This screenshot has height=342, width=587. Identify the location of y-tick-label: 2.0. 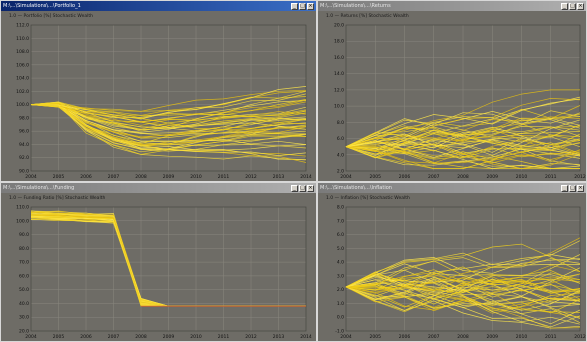
(340, 172).